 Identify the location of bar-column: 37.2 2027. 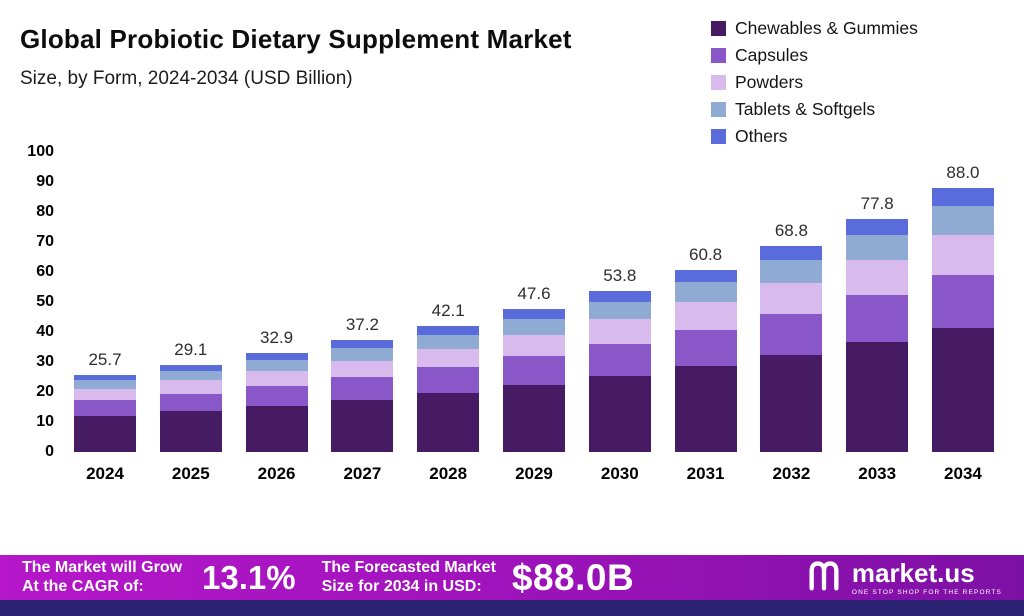
(362, 325).